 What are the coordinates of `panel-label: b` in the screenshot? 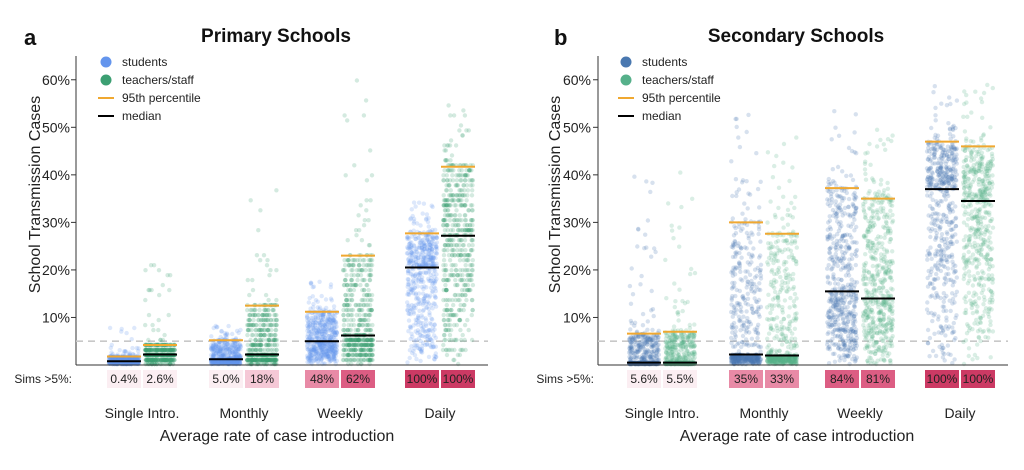 It's located at (560, 37).